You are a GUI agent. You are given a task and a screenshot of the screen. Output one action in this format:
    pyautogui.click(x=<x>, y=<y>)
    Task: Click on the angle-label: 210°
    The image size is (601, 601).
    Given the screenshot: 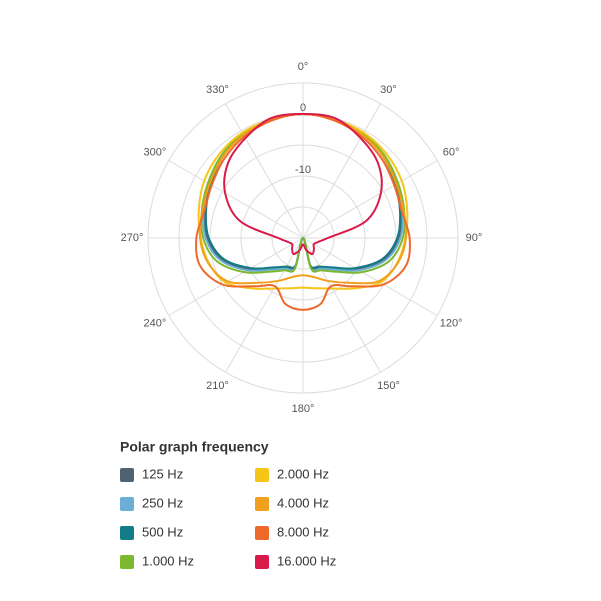 What is the action you would take?
    pyautogui.click(x=217, y=386)
    